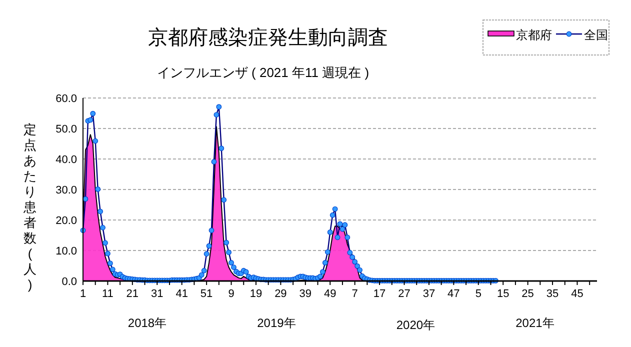  What do you see at coordinates (534, 35) in the screenshot?
I see `legend-label: 京都府` at bounding box center [534, 35].